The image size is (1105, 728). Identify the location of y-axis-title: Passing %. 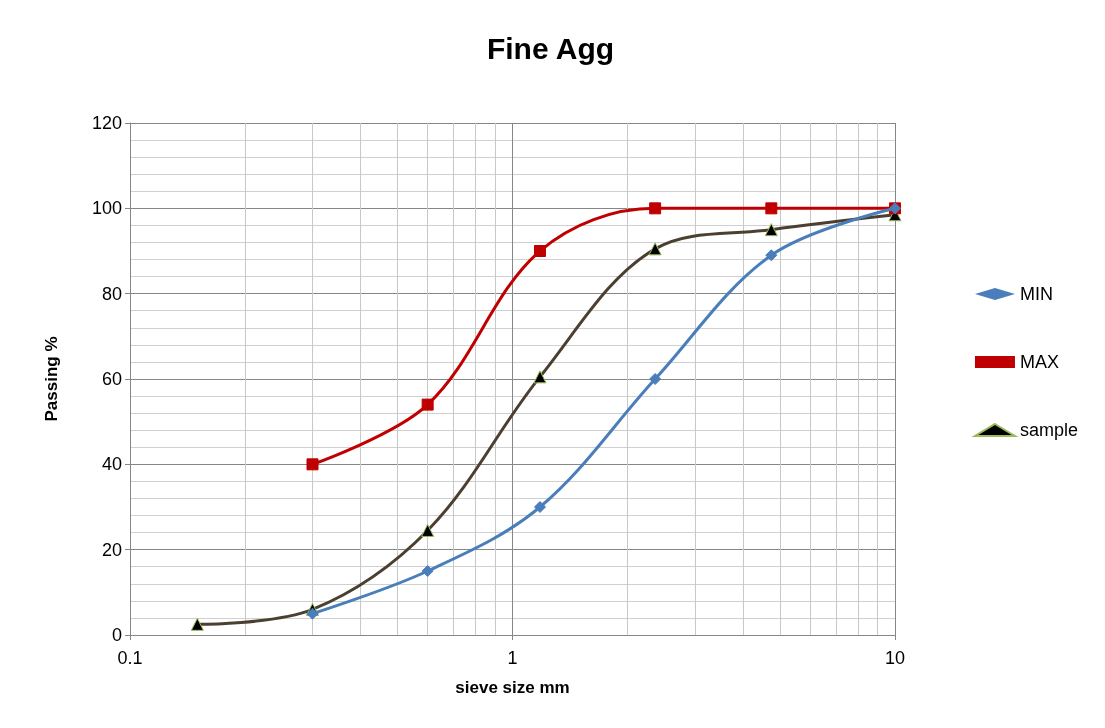
(51, 379).